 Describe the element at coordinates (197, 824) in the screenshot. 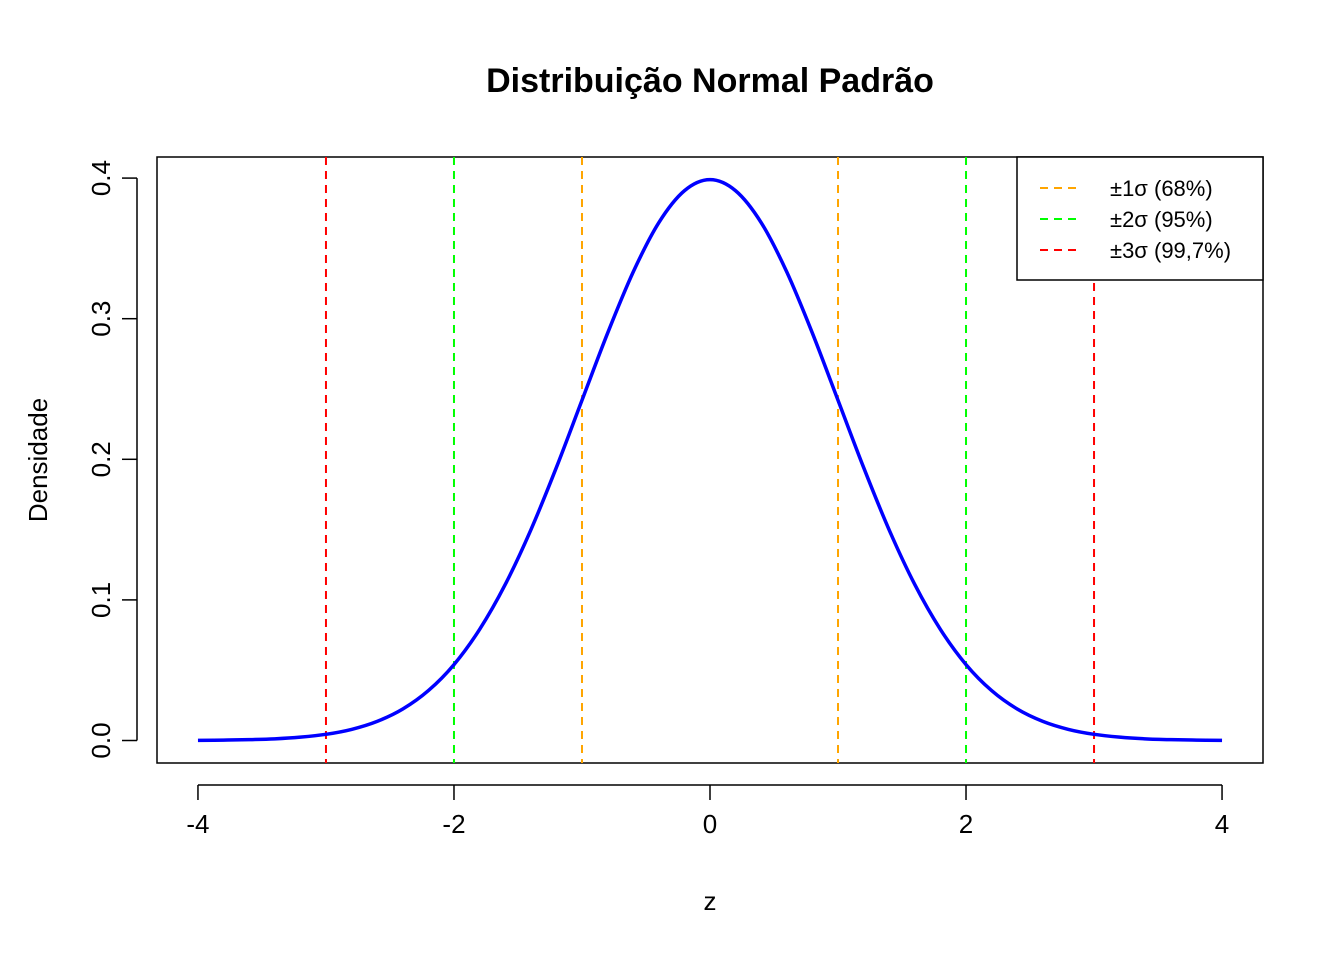

I see `x-tick-label: -4` at that location.